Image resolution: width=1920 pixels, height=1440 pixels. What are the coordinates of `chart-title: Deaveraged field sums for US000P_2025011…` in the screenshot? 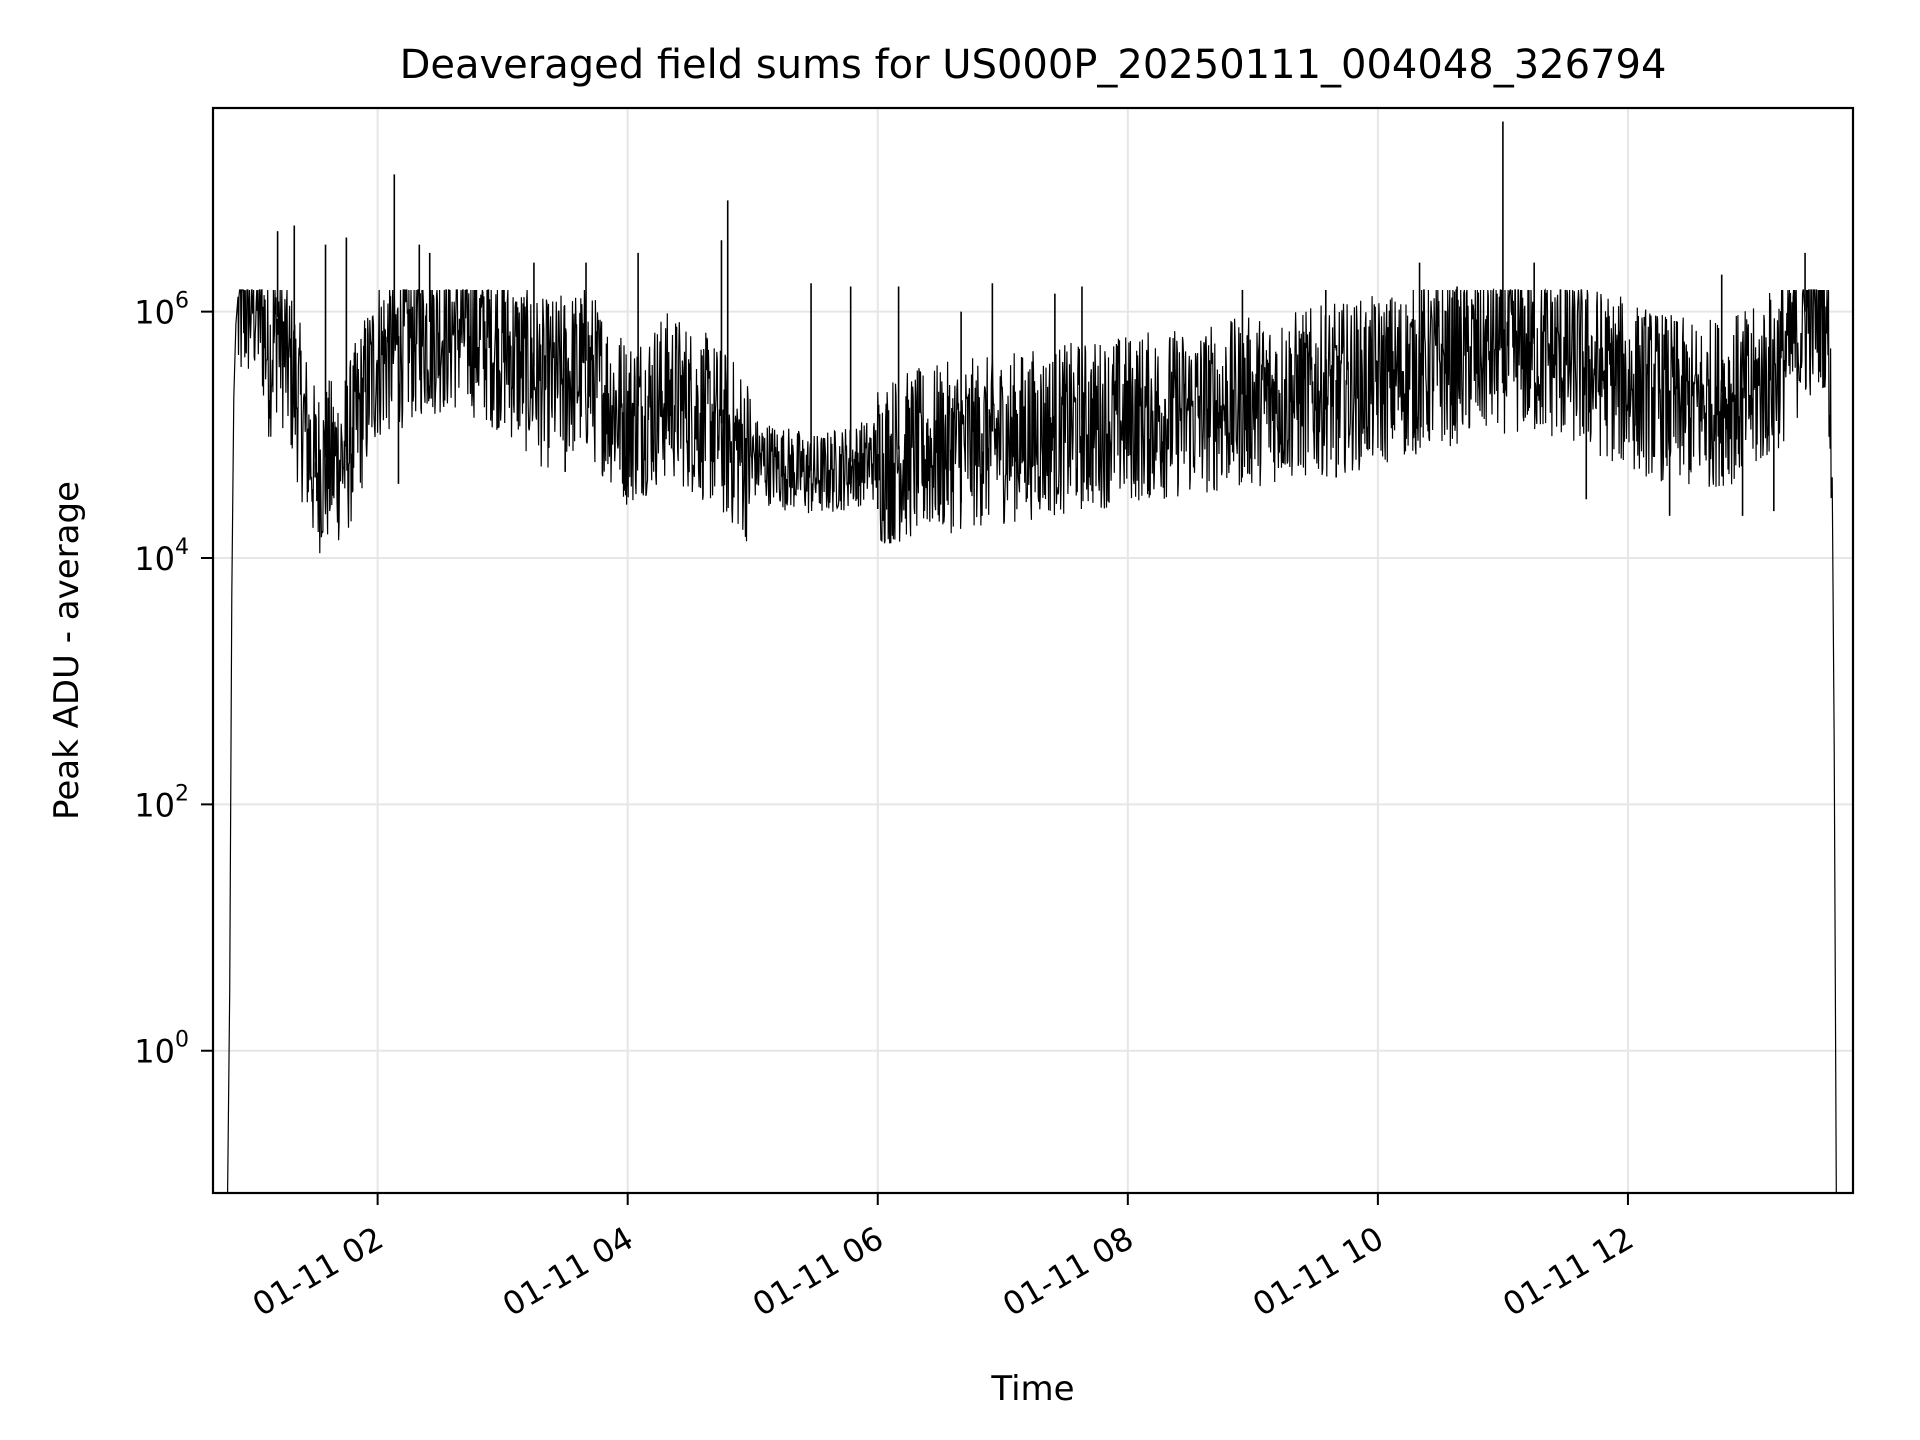 It's located at (1033, 65).